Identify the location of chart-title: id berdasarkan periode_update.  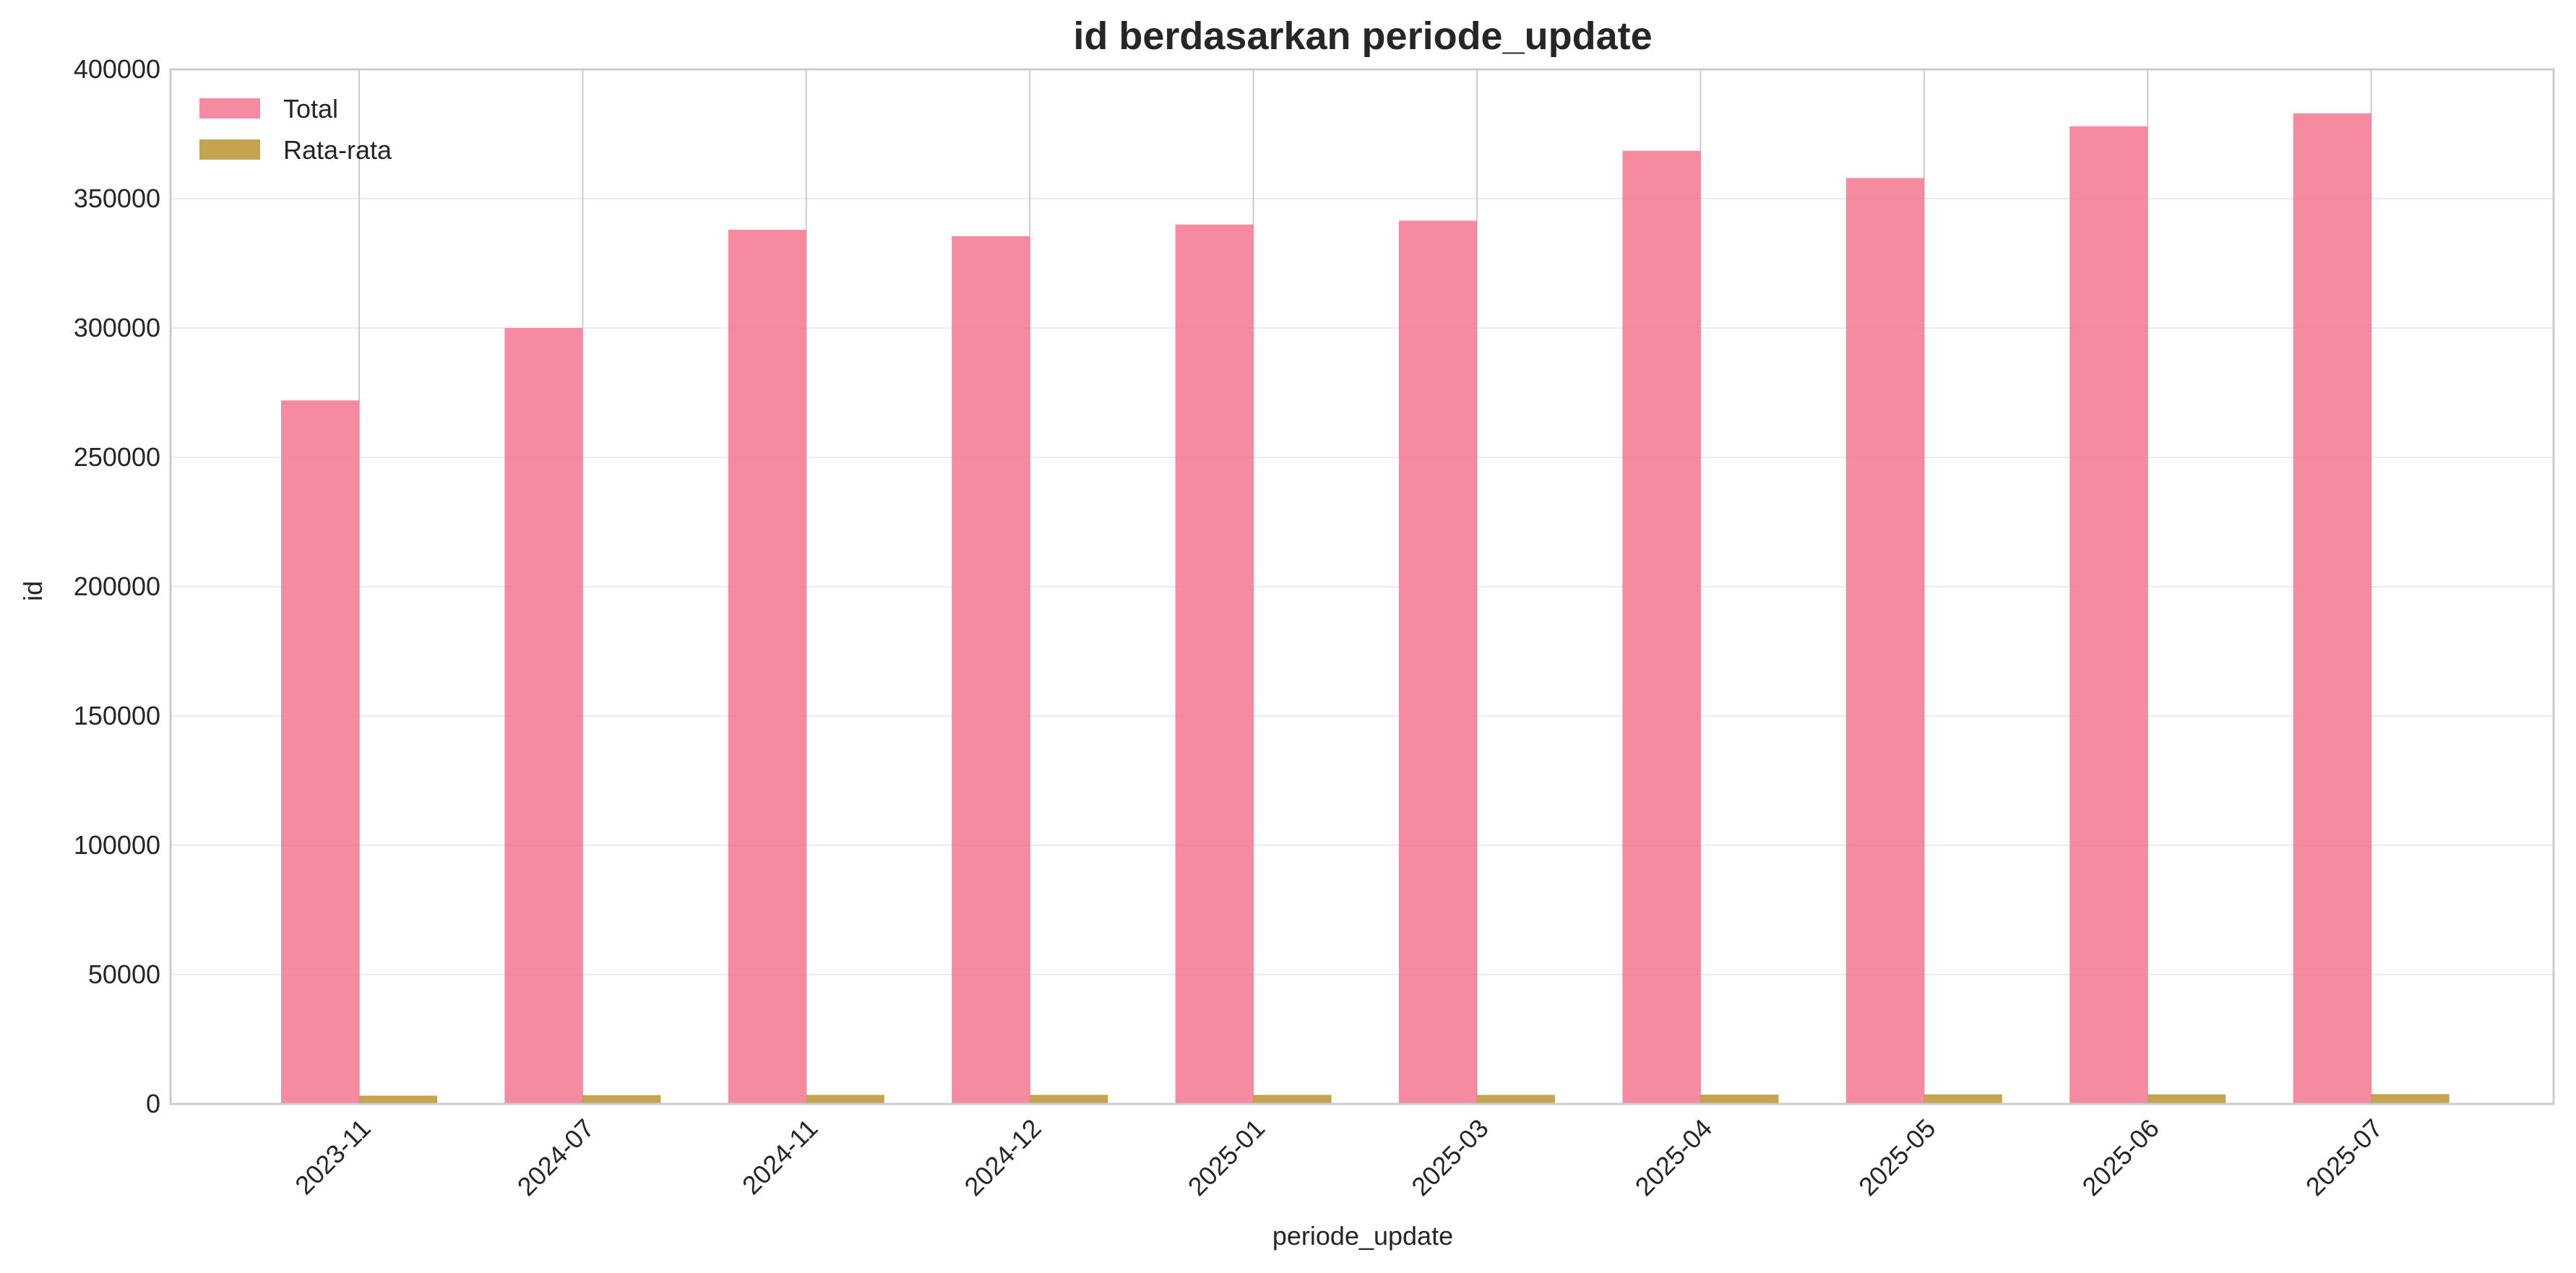
(1362, 36).